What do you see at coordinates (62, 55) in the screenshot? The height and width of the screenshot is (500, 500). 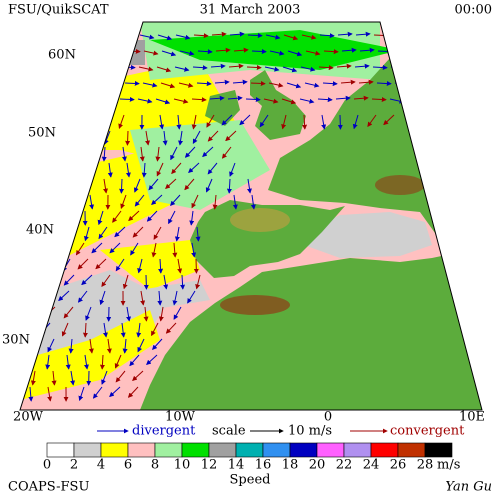 I see `lat-label: 60N` at bounding box center [62, 55].